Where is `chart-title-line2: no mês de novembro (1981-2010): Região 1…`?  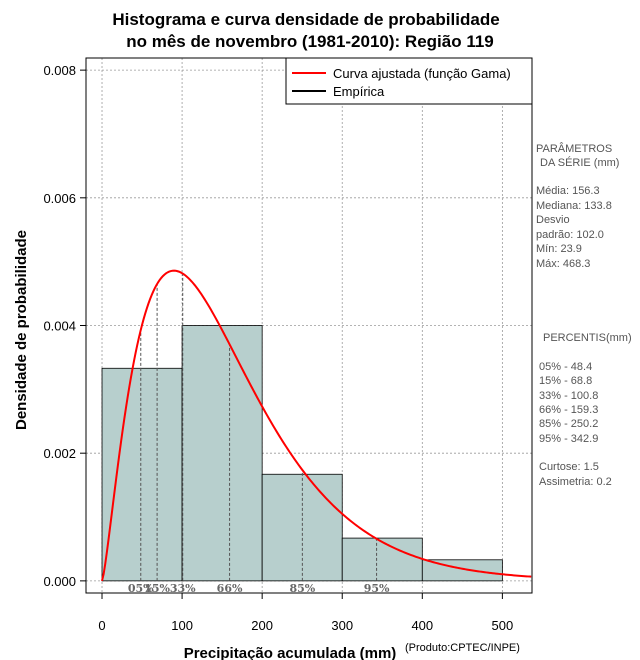 chart-title-line2: no mês de novembro (1981-2010): Região 1… is located at coordinates (310, 41).